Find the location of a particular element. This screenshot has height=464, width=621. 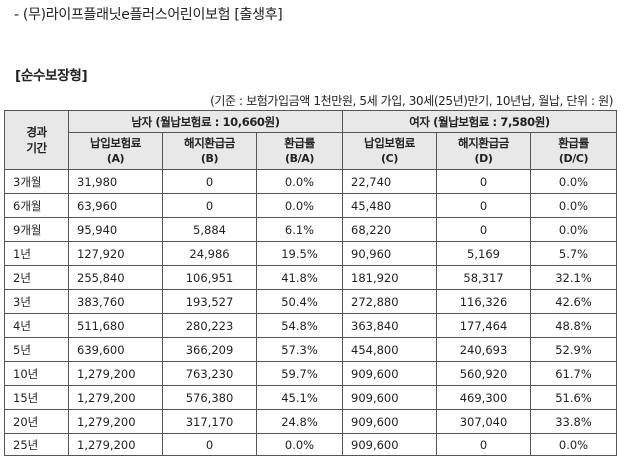

column-header: 납입보험료 (A) is located at coordinates (115, 151).